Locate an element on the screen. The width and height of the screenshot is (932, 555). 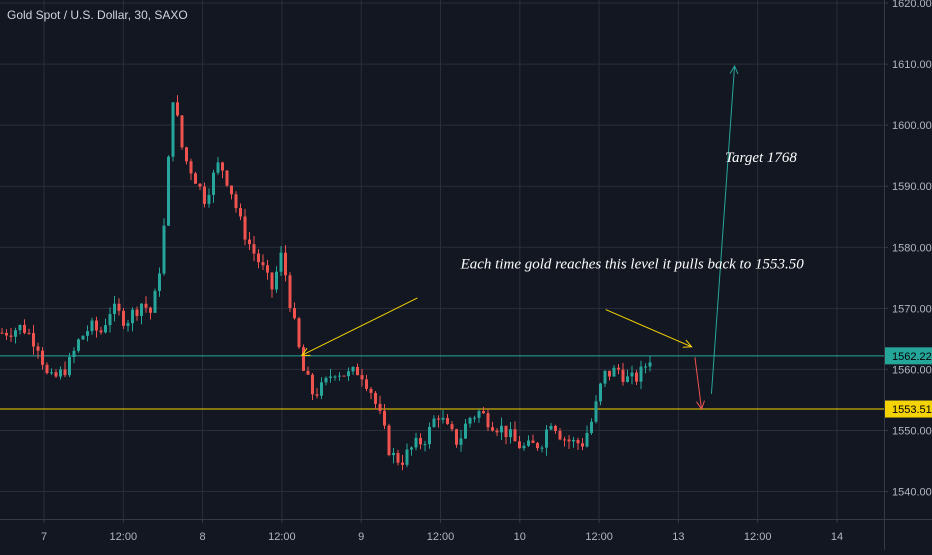
chart-title: Gold Spot / U.S. Dollar, 30, SAXO is located at coordinates (97, 15).